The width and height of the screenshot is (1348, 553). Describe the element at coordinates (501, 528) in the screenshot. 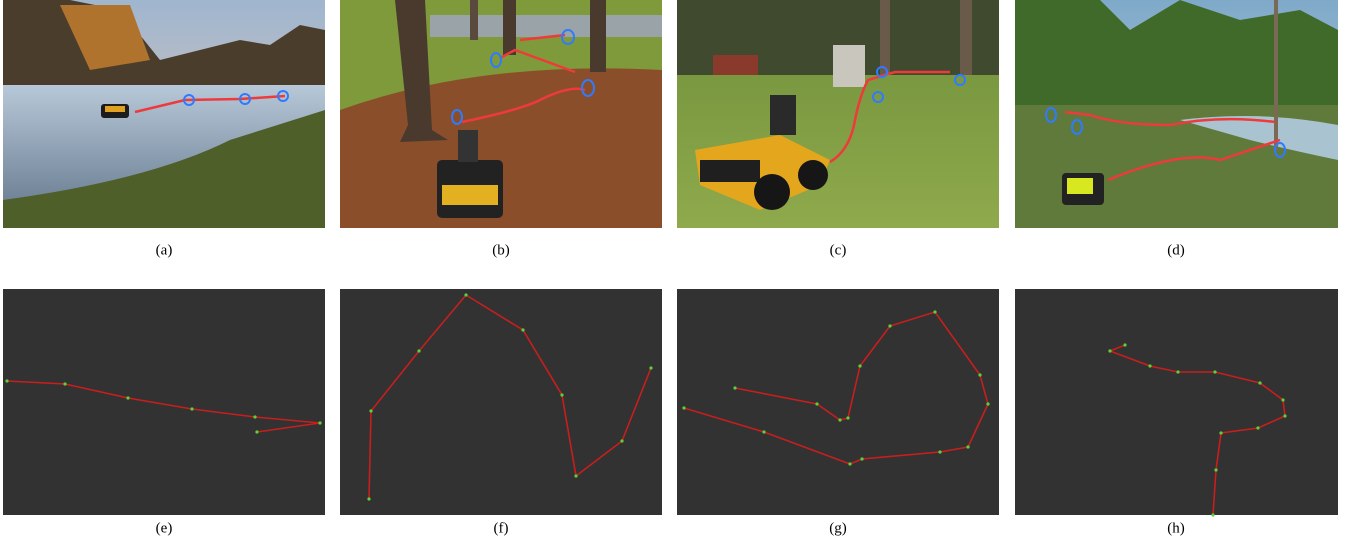

I see `caption: (f)` at that location.